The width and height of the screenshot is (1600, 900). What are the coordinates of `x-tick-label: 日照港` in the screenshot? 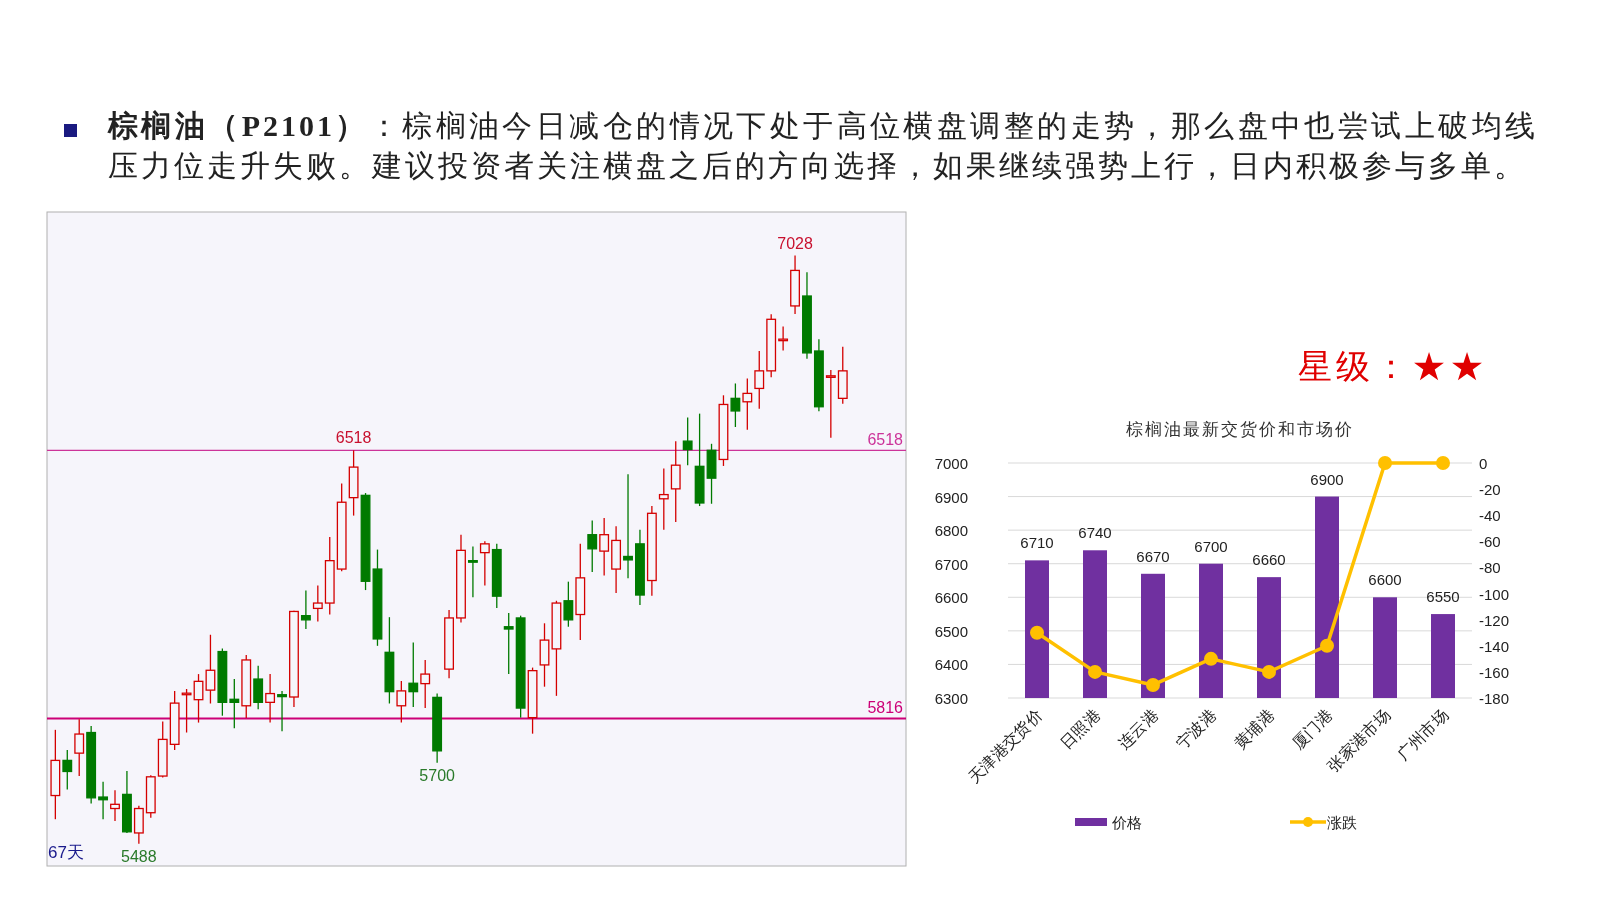 It's located at (1080, 729).